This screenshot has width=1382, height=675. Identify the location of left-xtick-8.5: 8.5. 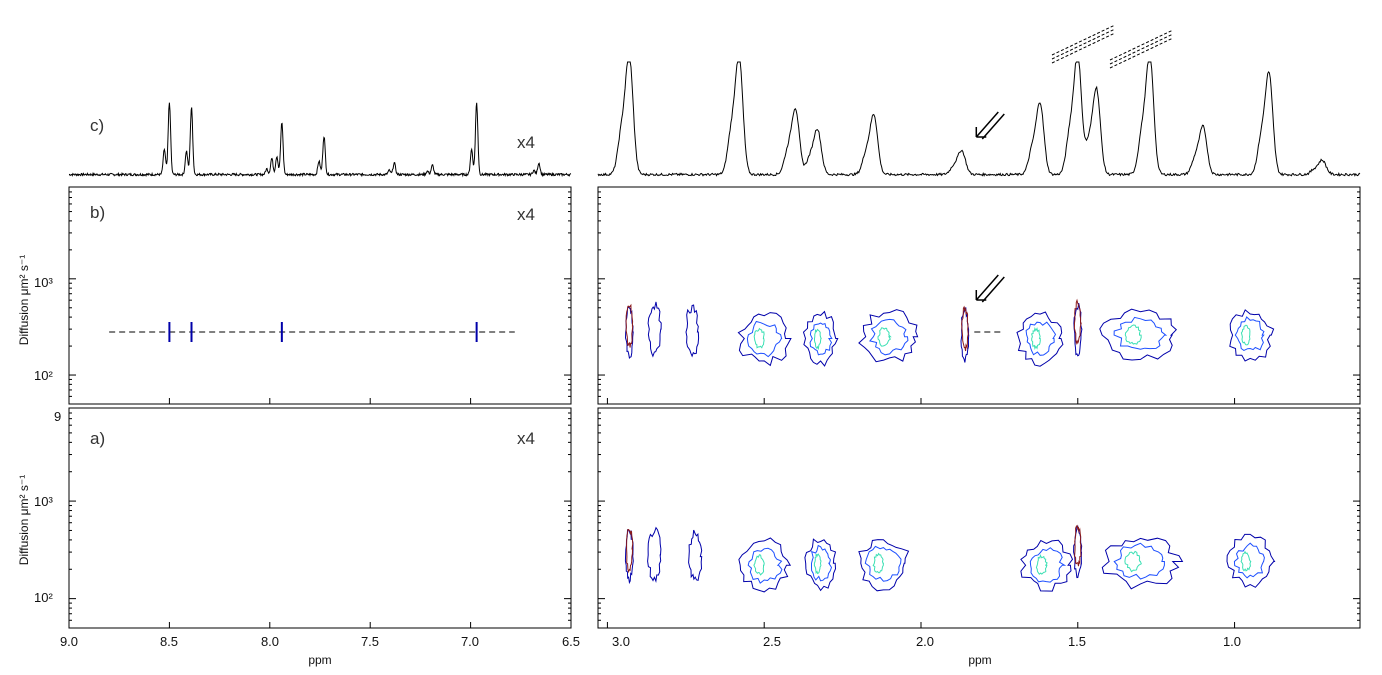
(169, 641).